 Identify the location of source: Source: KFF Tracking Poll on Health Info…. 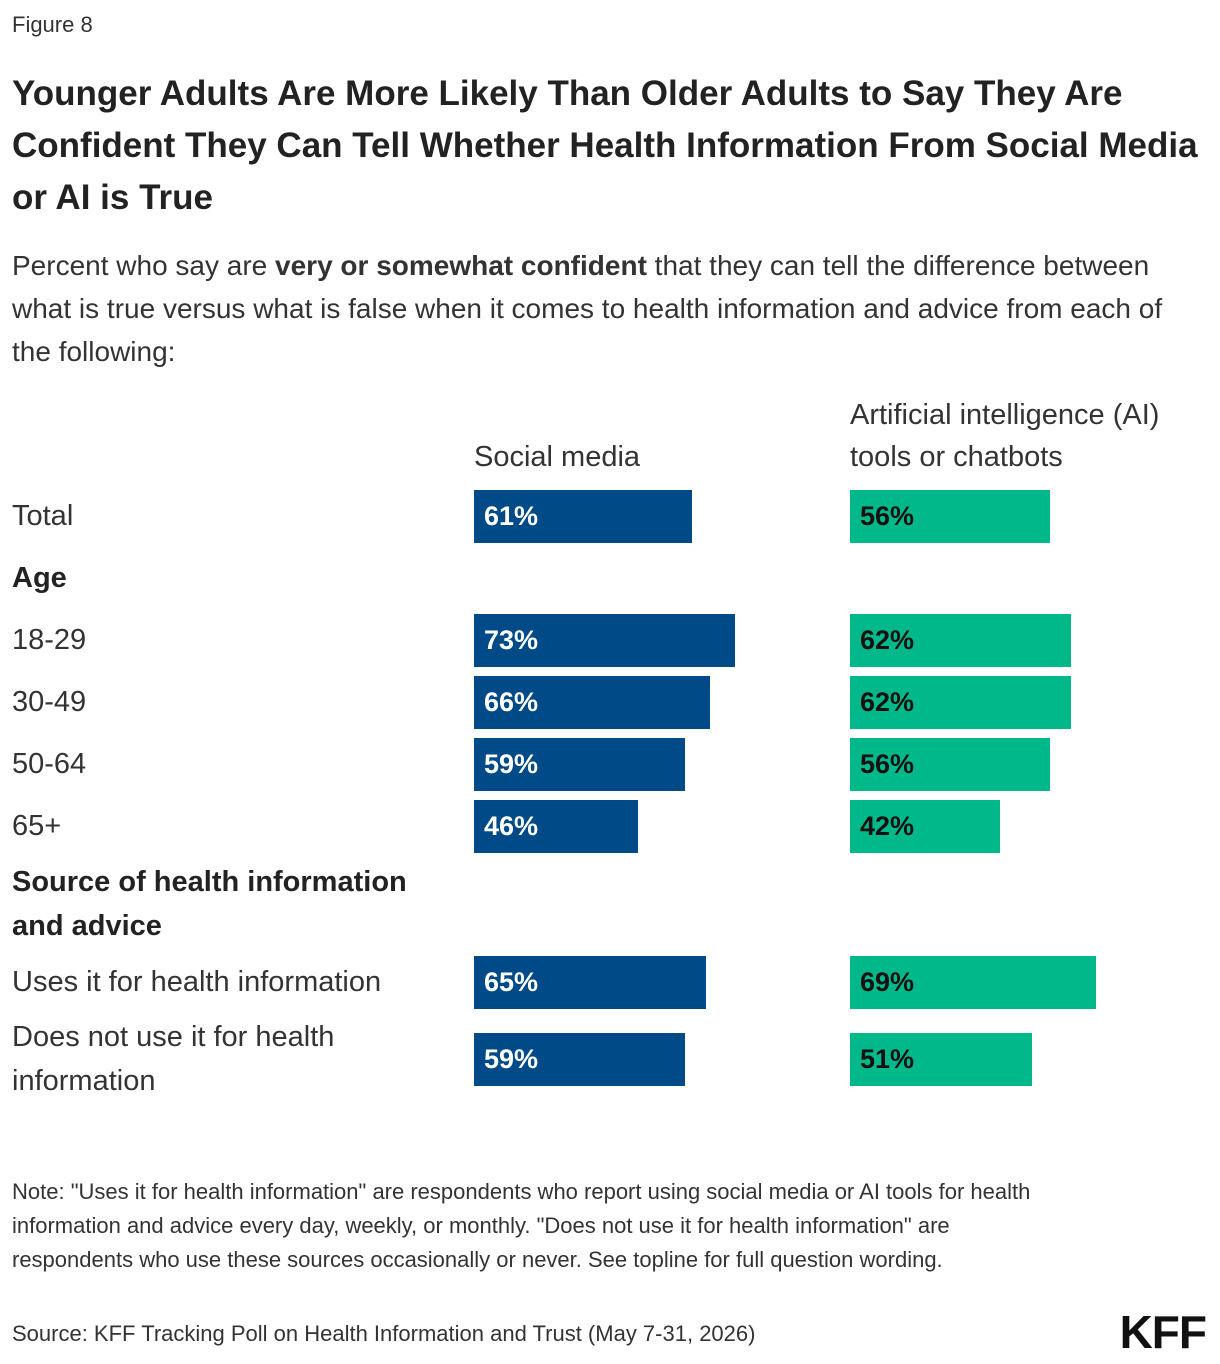
(384, 1333).